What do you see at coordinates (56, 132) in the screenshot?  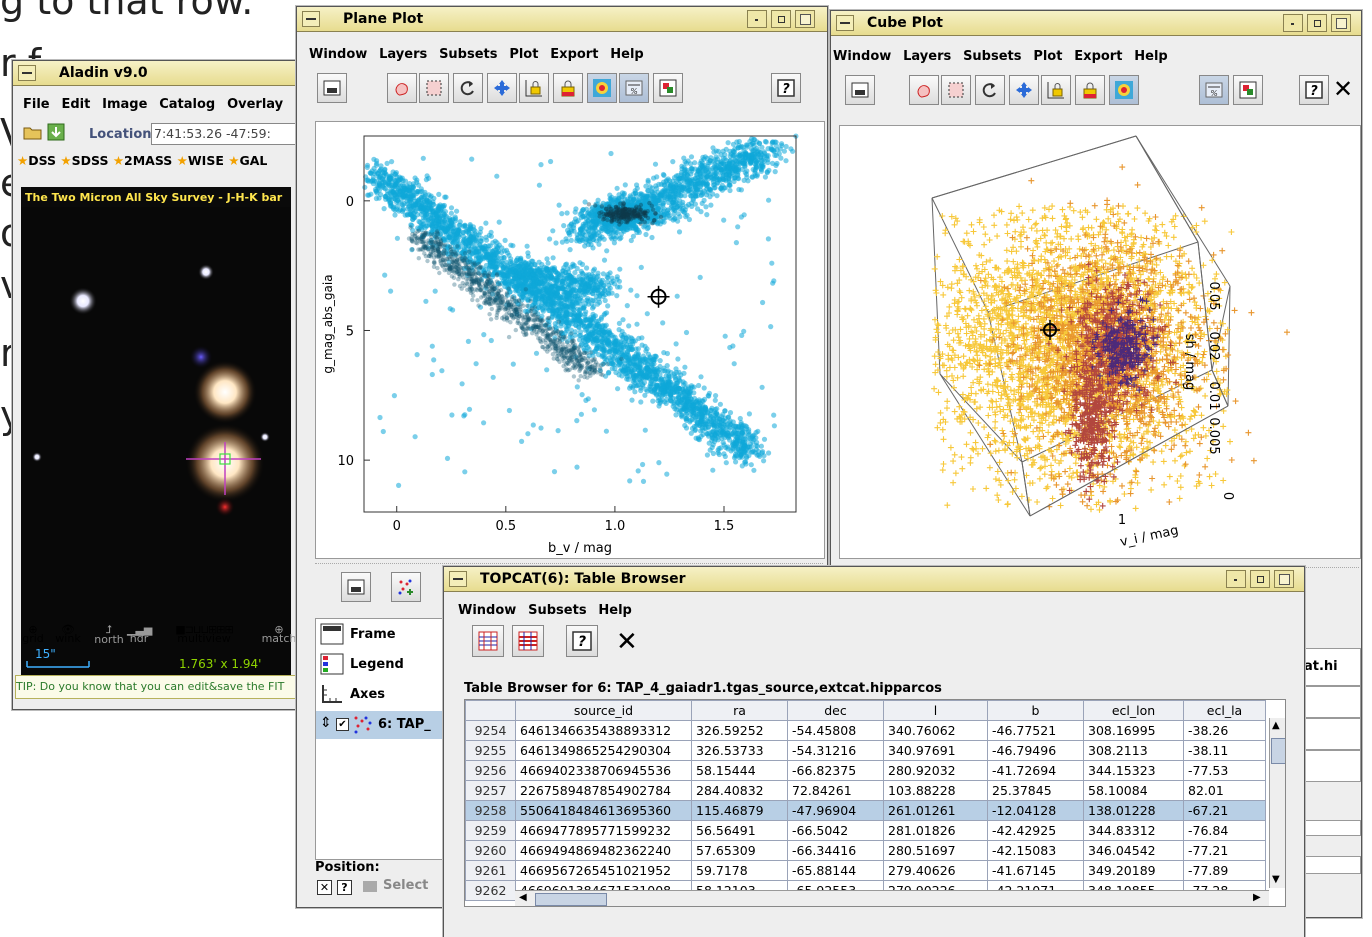 I see `download-icon` at bounding box center [56, 132].